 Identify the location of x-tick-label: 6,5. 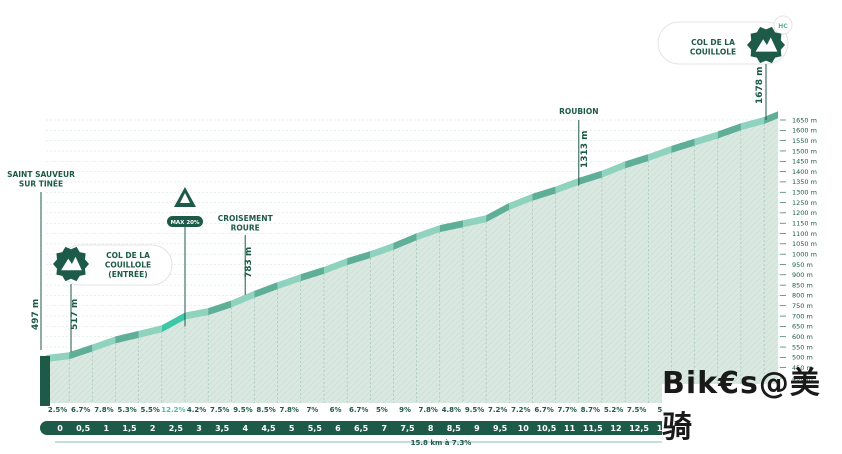
(361, 428).